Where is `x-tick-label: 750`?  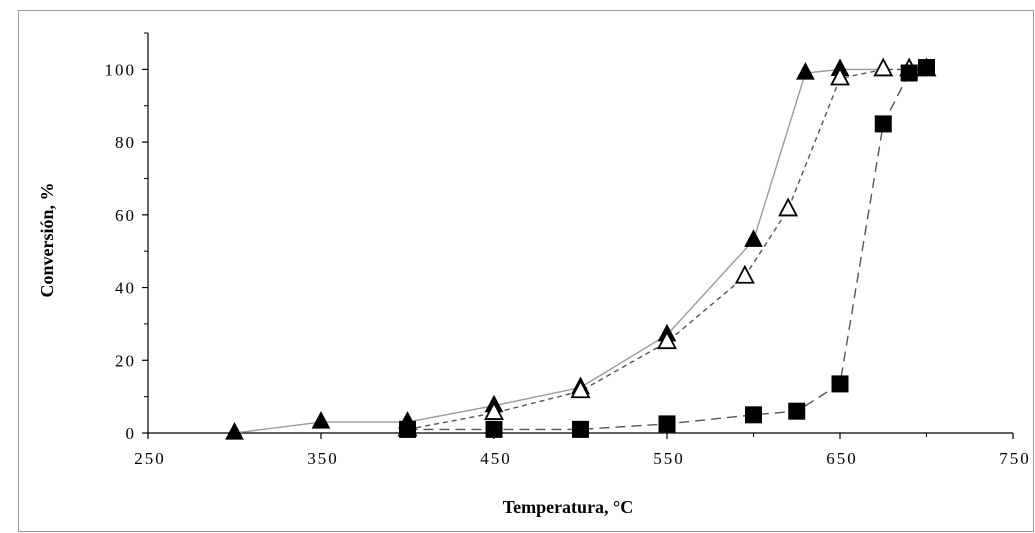
x-tick-label: 750 is located at coordinates (1015, 458).